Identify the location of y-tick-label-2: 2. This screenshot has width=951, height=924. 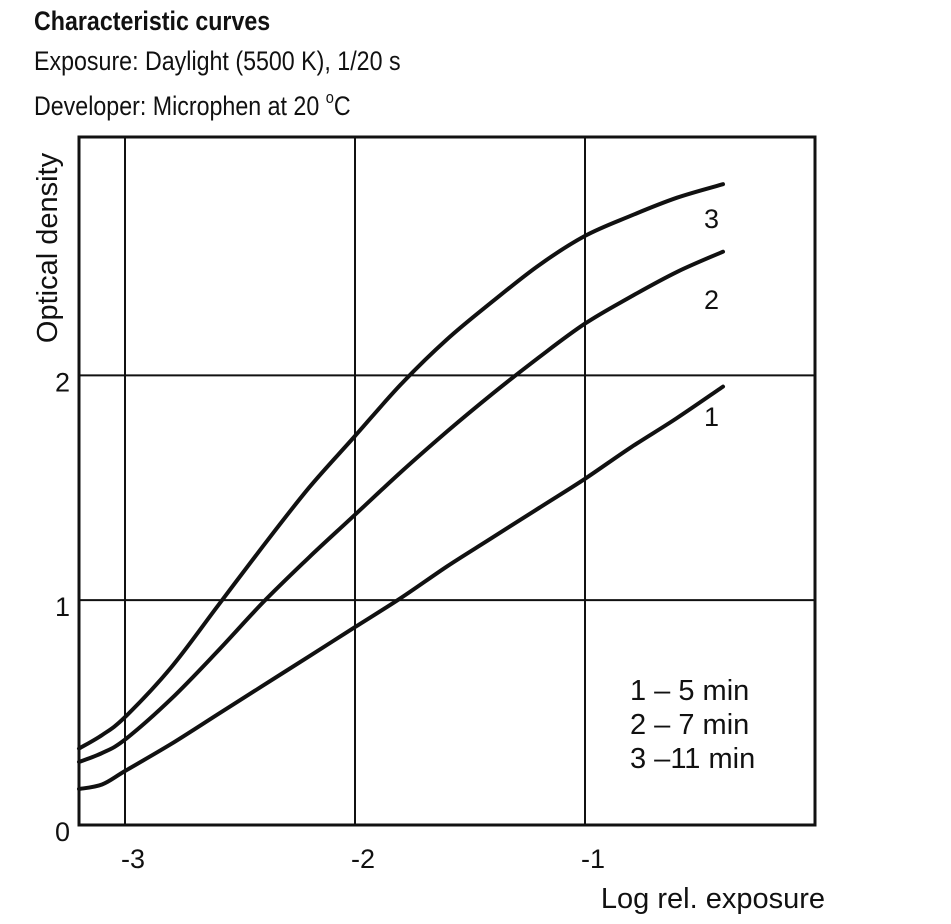
(62, 382).